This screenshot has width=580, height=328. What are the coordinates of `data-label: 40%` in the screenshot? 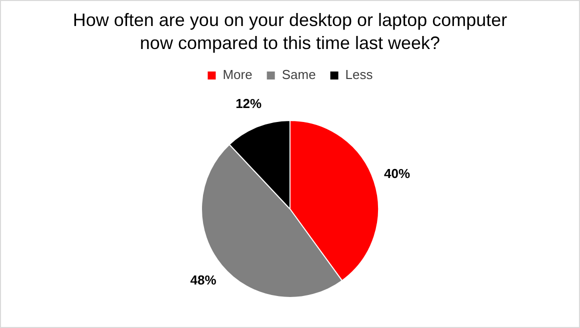 It's located at (397, 173).